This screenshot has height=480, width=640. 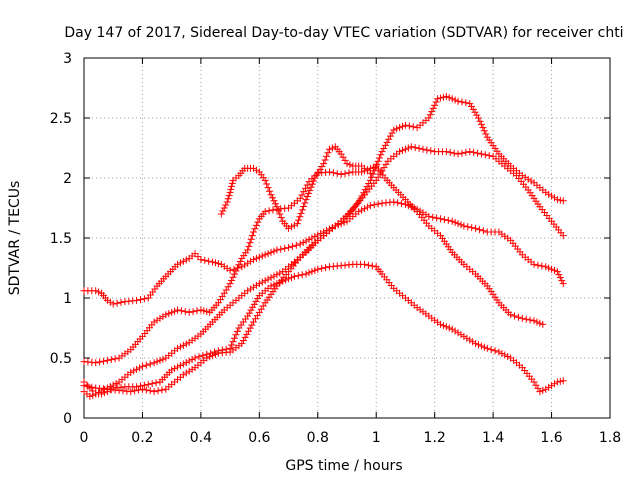 What do you see at coordinates (493, 438) in the screenshot?
I see `x-tick-label: 1.4` at bounding box center [493, 438].